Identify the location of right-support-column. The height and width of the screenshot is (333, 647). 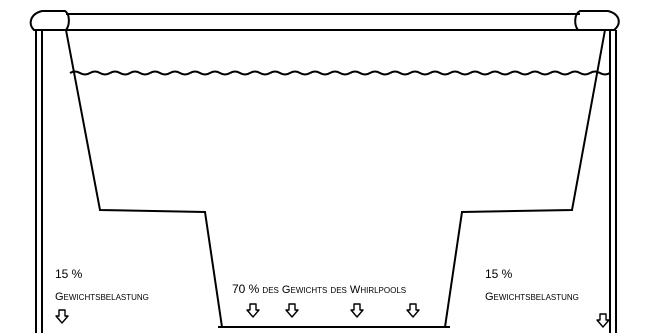
(613, 181).